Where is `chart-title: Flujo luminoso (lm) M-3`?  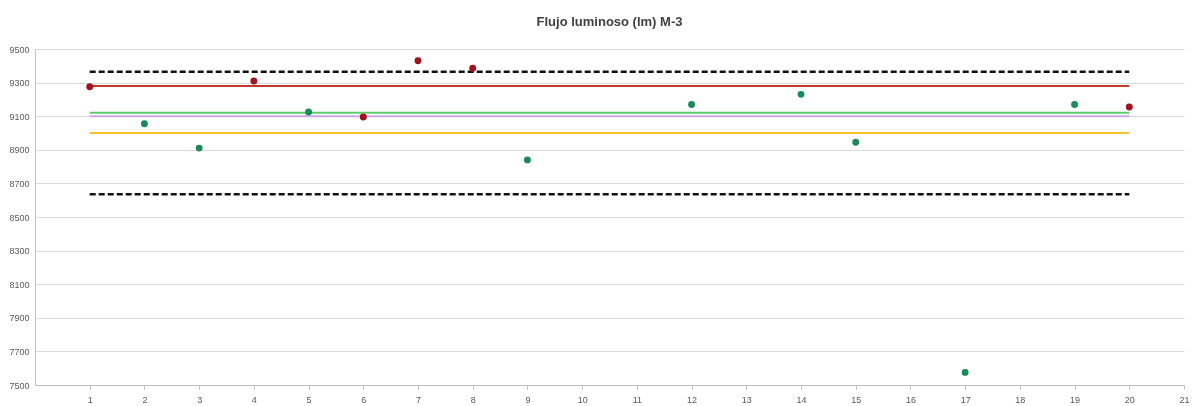
chart-title: Flujo luminoso (lm) M-3 is located at coordinates (609, 21).